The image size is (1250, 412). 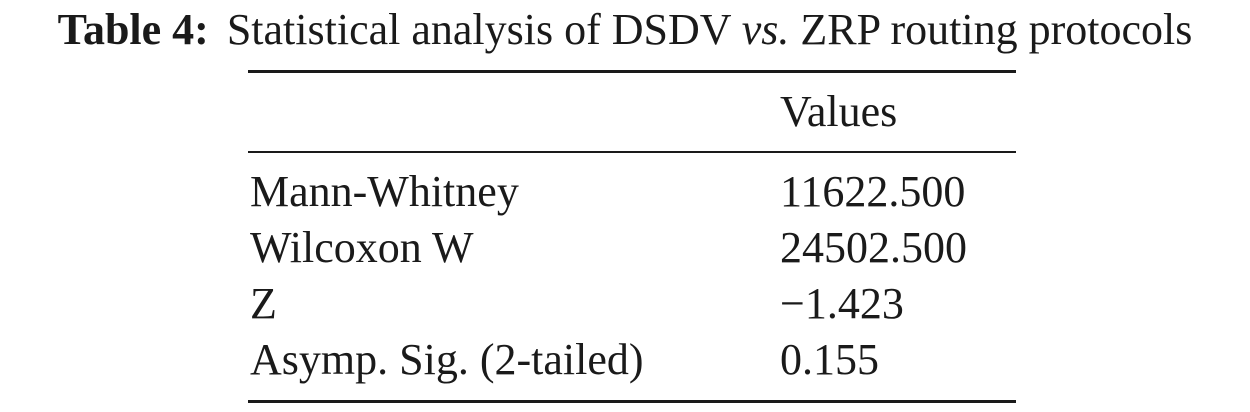 What do you see at coordinates (873, 191) in the screenshot?
I see `row-value-cell: 11622.500` at bounding box center [873, 191].